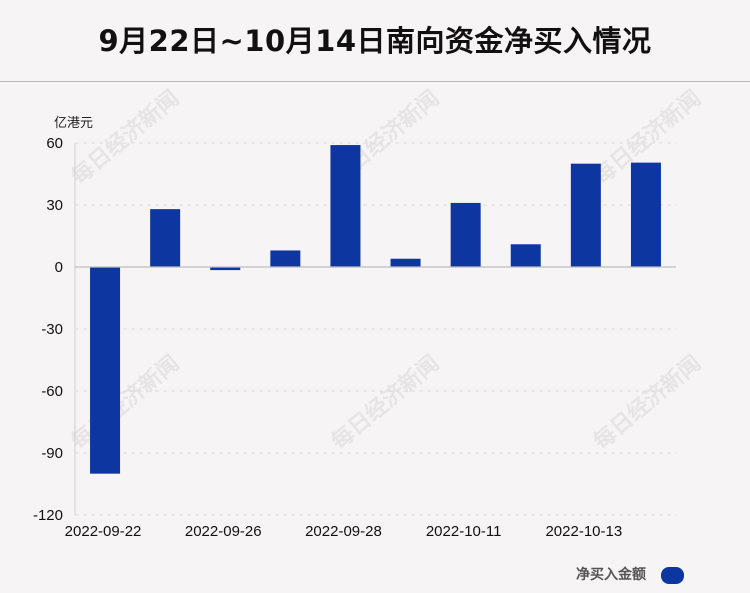 The image size is (750, 593). I want to click on y-tick-label: 0, so click(59, 267).